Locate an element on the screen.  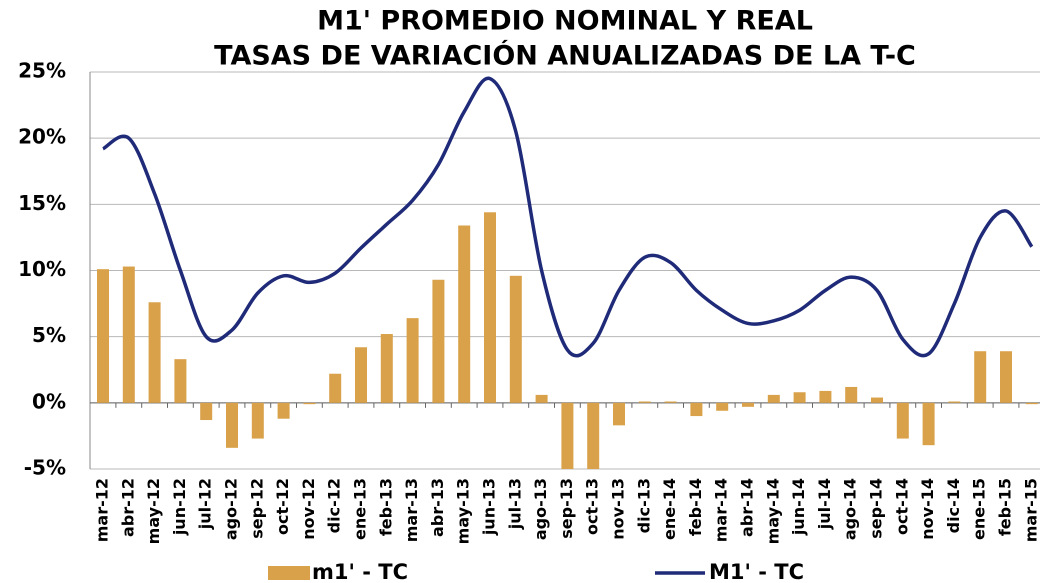
x-tick-label: oct-13 is located at coordinates (592, 506).